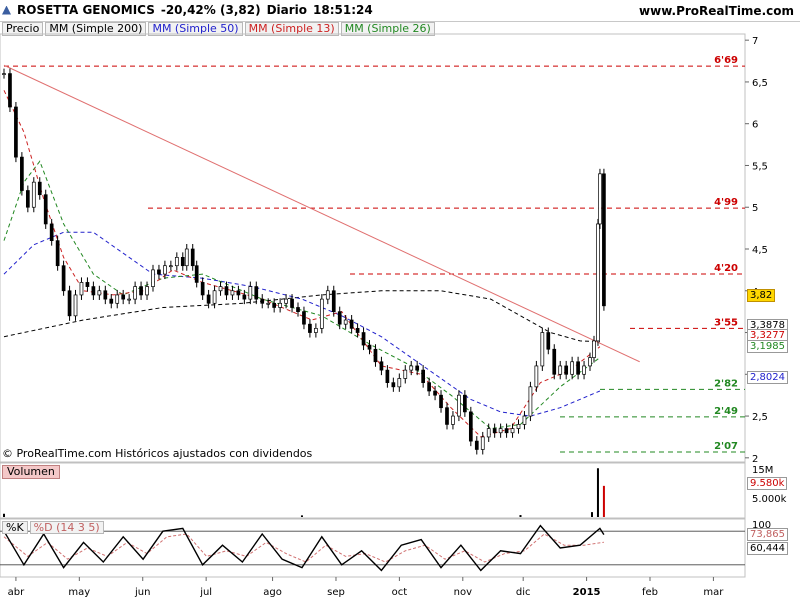  Describe the element at coordinates (373, 490) in the screenshot. I see `volume-panel-frame` at that location.